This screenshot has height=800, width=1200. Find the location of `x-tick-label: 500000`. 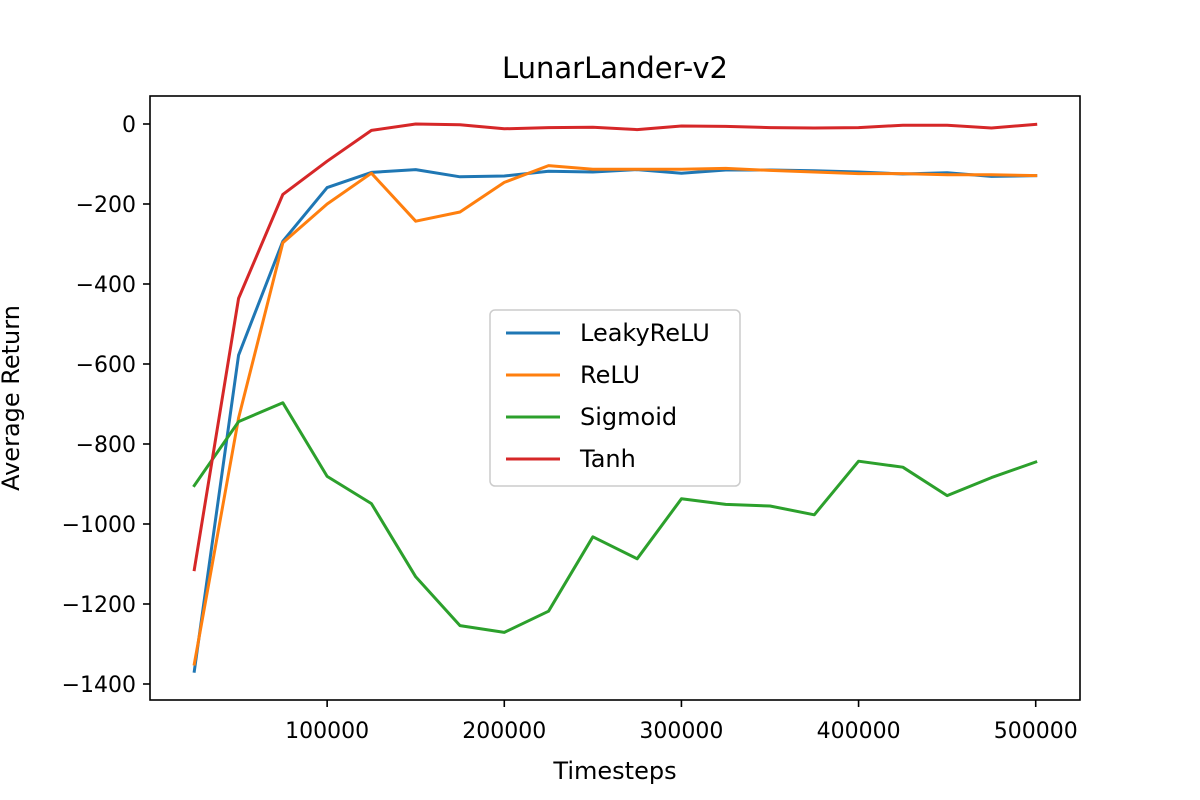

x-tick-label: 500000 is located at coordinates (1036, 731).